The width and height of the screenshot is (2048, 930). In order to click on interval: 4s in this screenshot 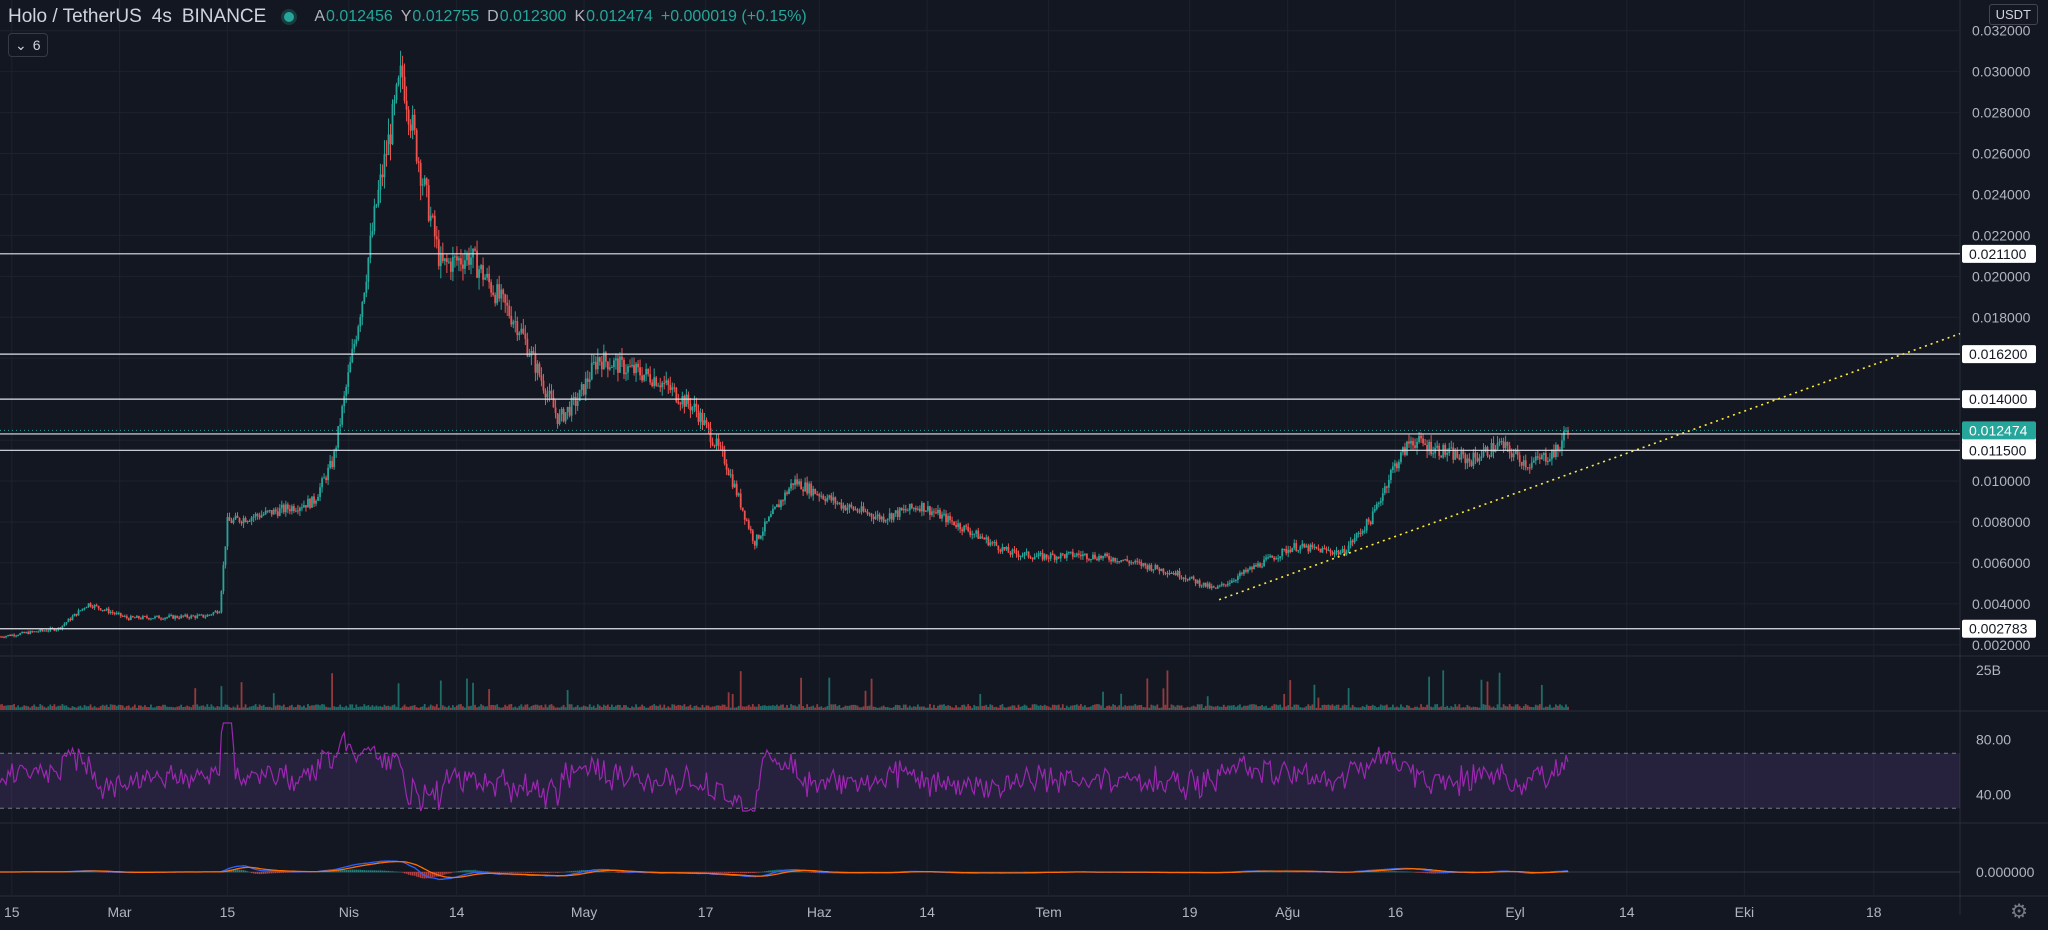, I will do `click(161, 16)`.